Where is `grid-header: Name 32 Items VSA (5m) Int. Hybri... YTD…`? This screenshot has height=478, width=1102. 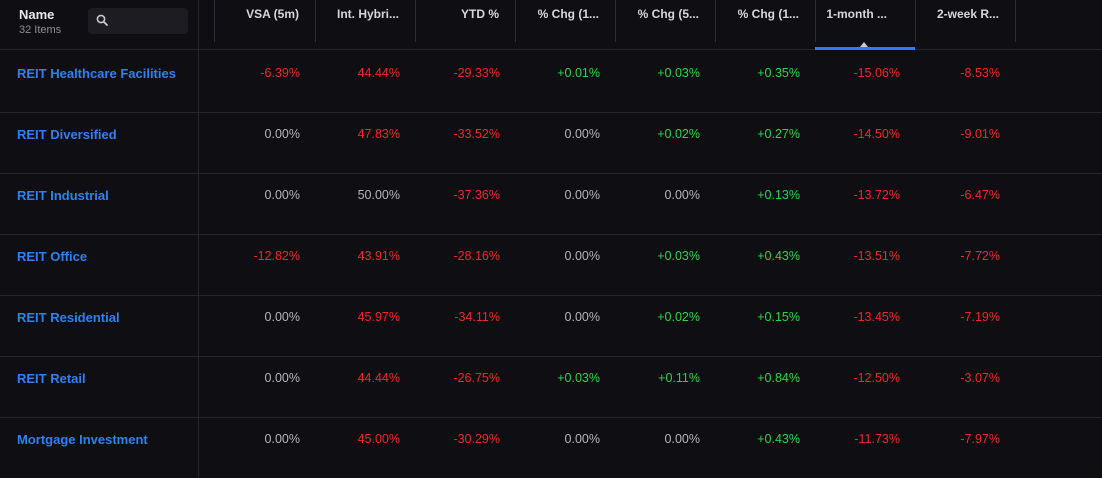
grid-header: Name 32 Items VSA (5m) Int. Hybri... YTD… is located at coordinates (551, 25).